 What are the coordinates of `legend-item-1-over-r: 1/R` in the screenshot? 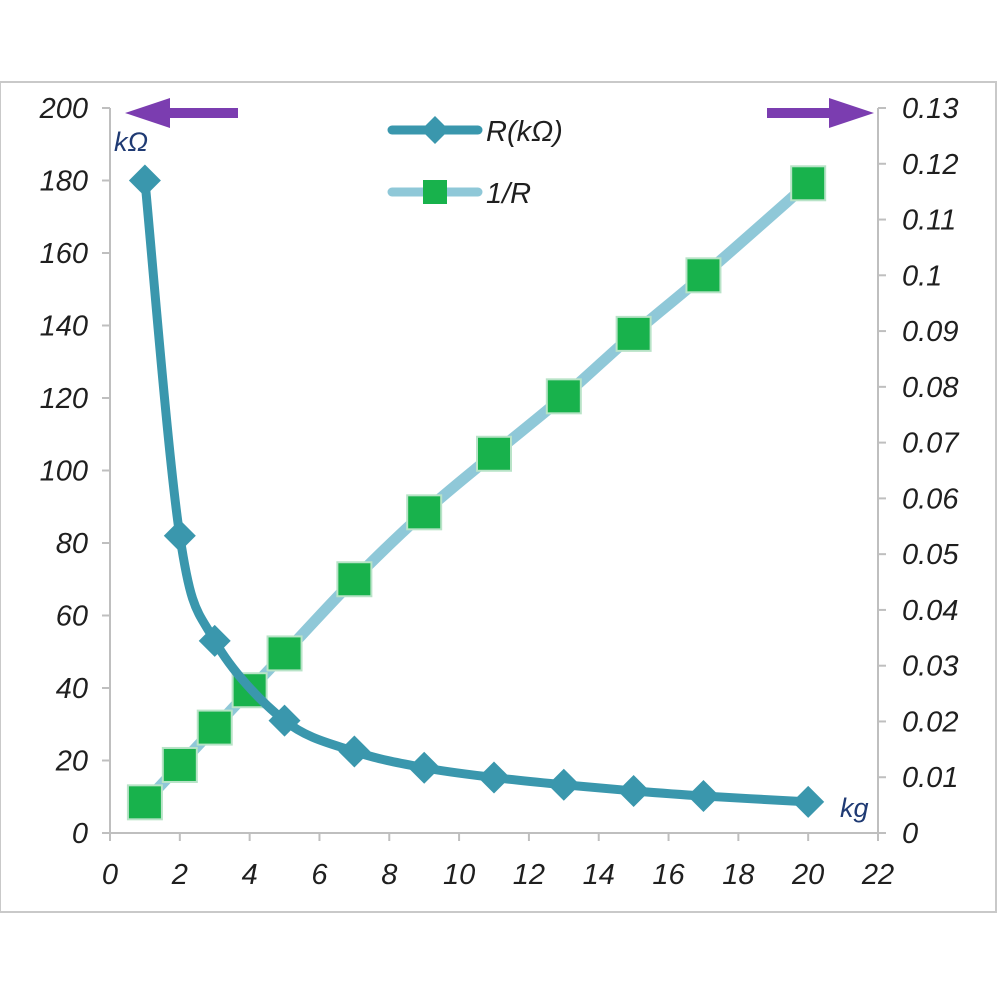 It's located at (459, 194).